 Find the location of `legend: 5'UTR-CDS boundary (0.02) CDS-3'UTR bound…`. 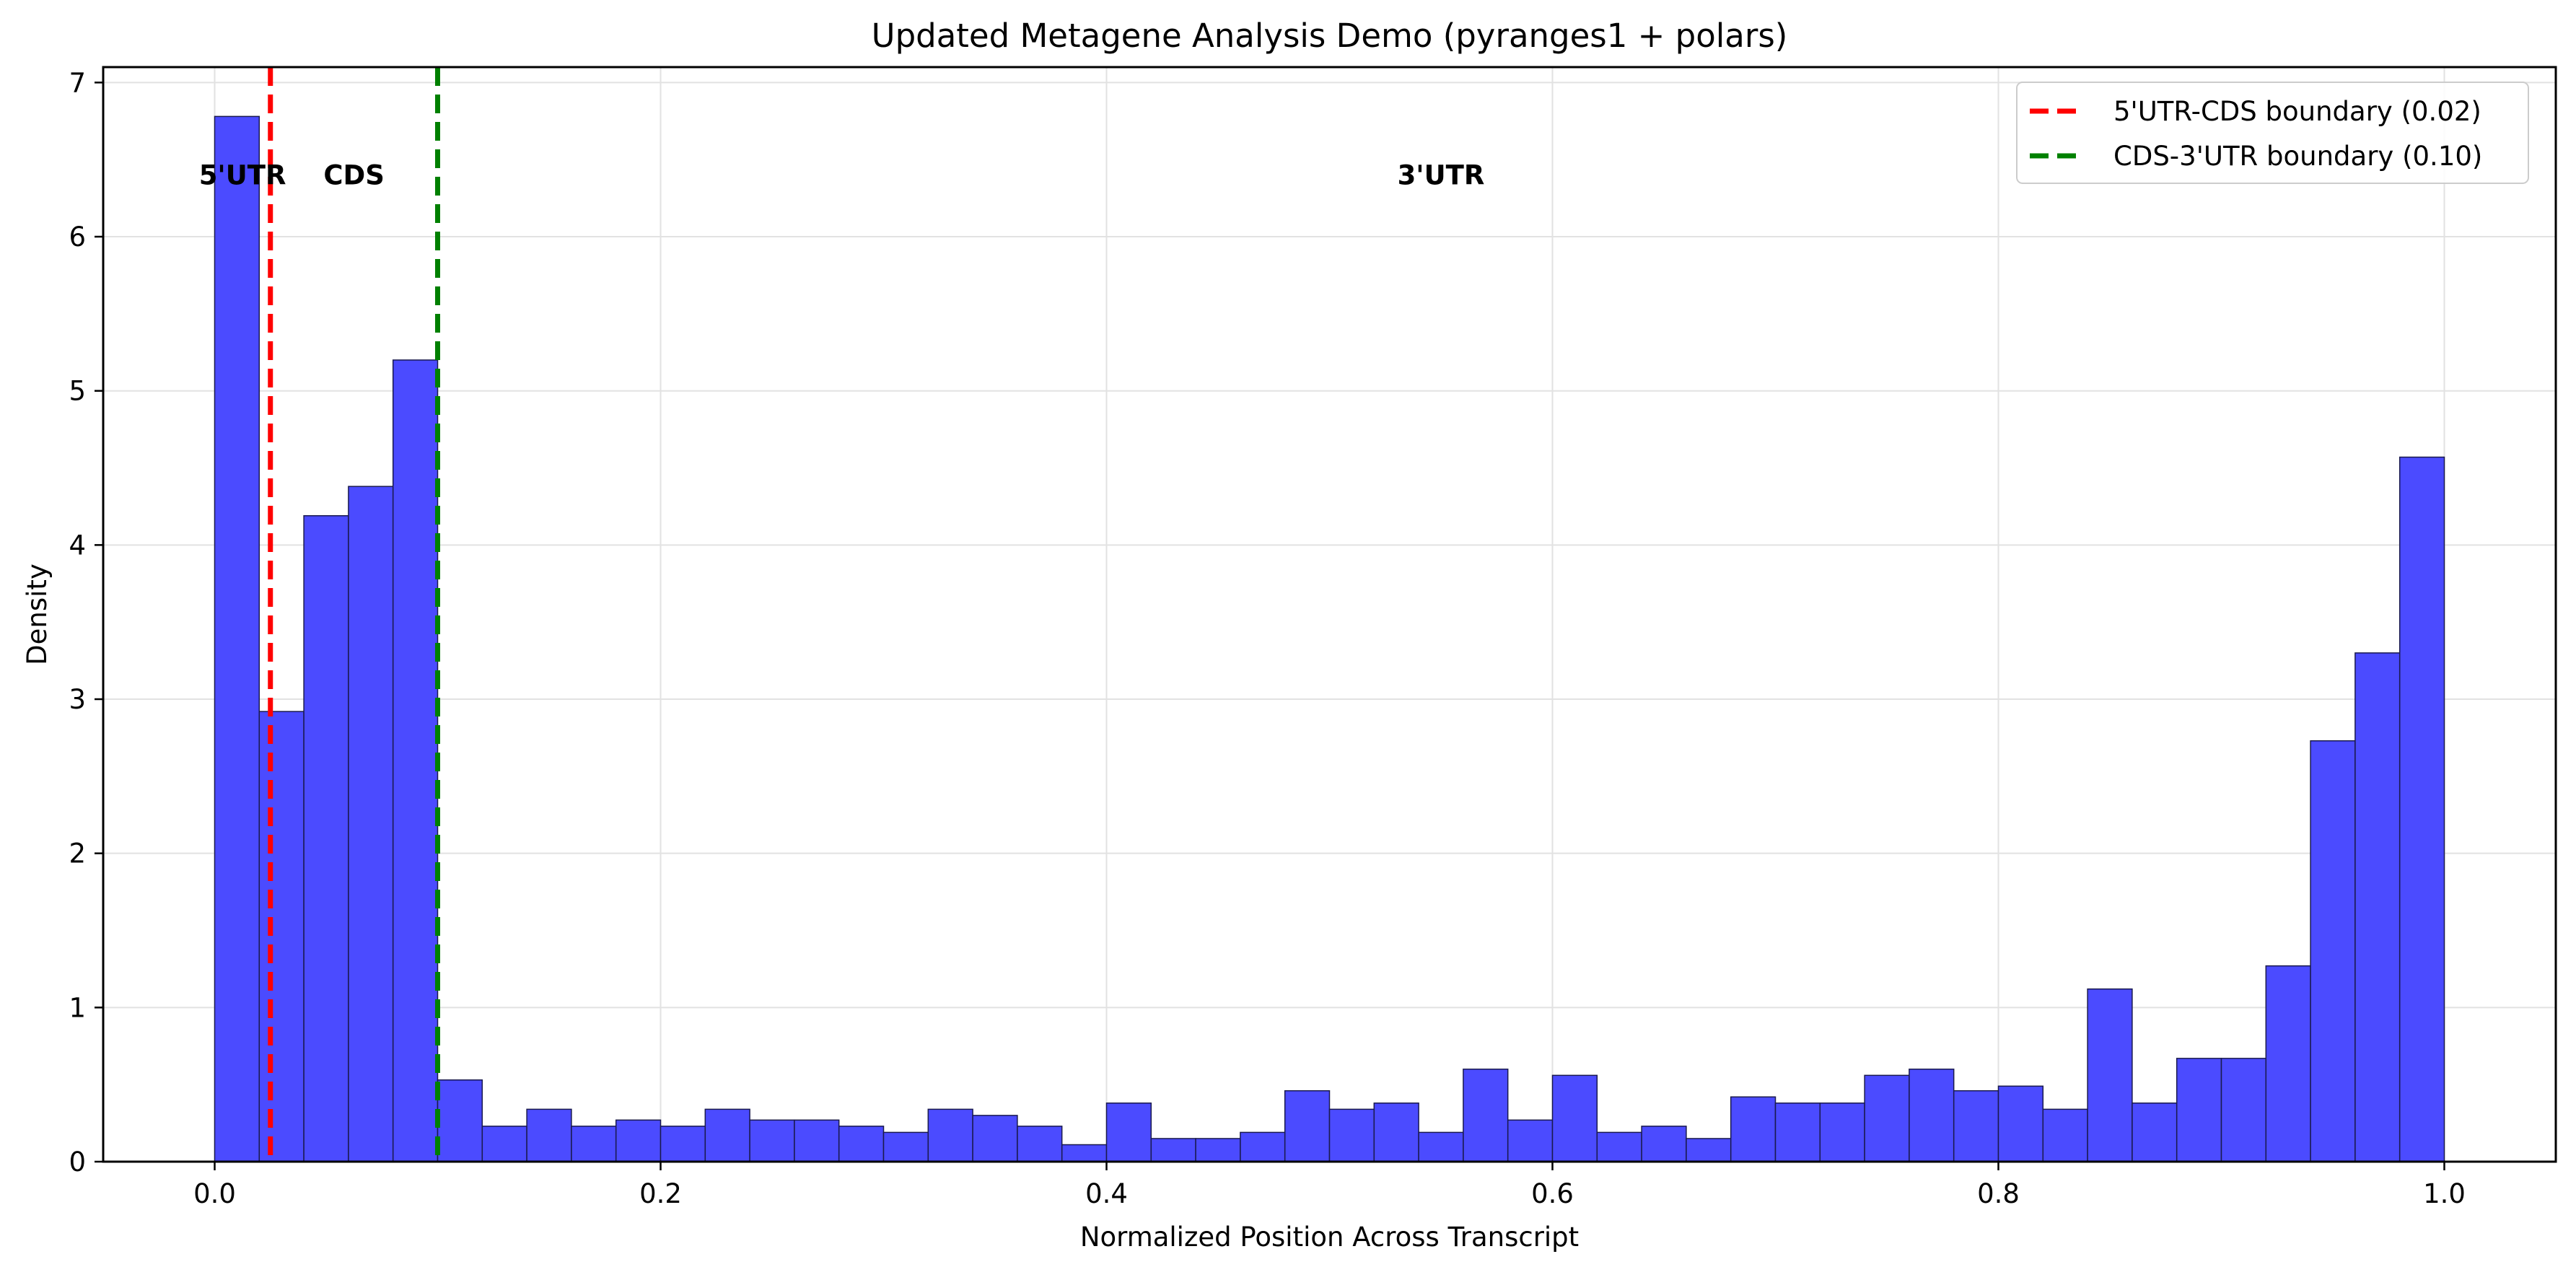

legend: 5'UTR-CDS boundary (0.02) CDS-3'UTR bound… is located at coordinates (2272, 133).